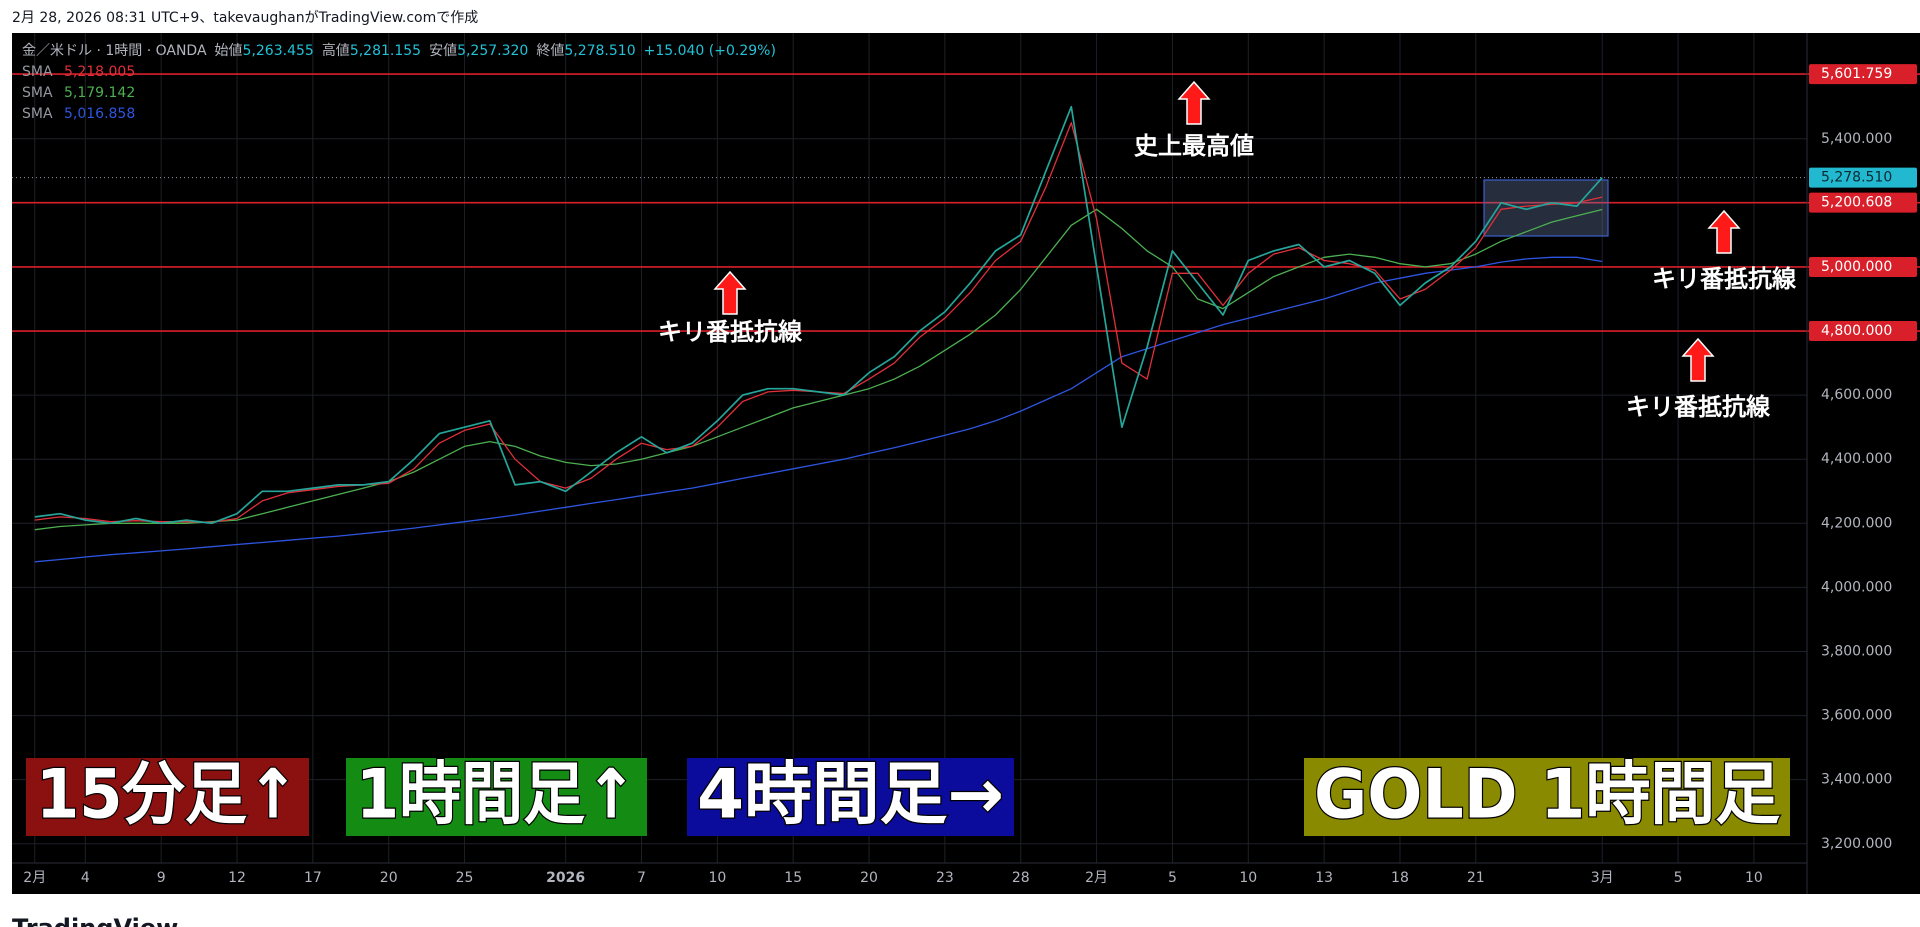  I want to click on x-tick-label: 7, so click(641, 878).